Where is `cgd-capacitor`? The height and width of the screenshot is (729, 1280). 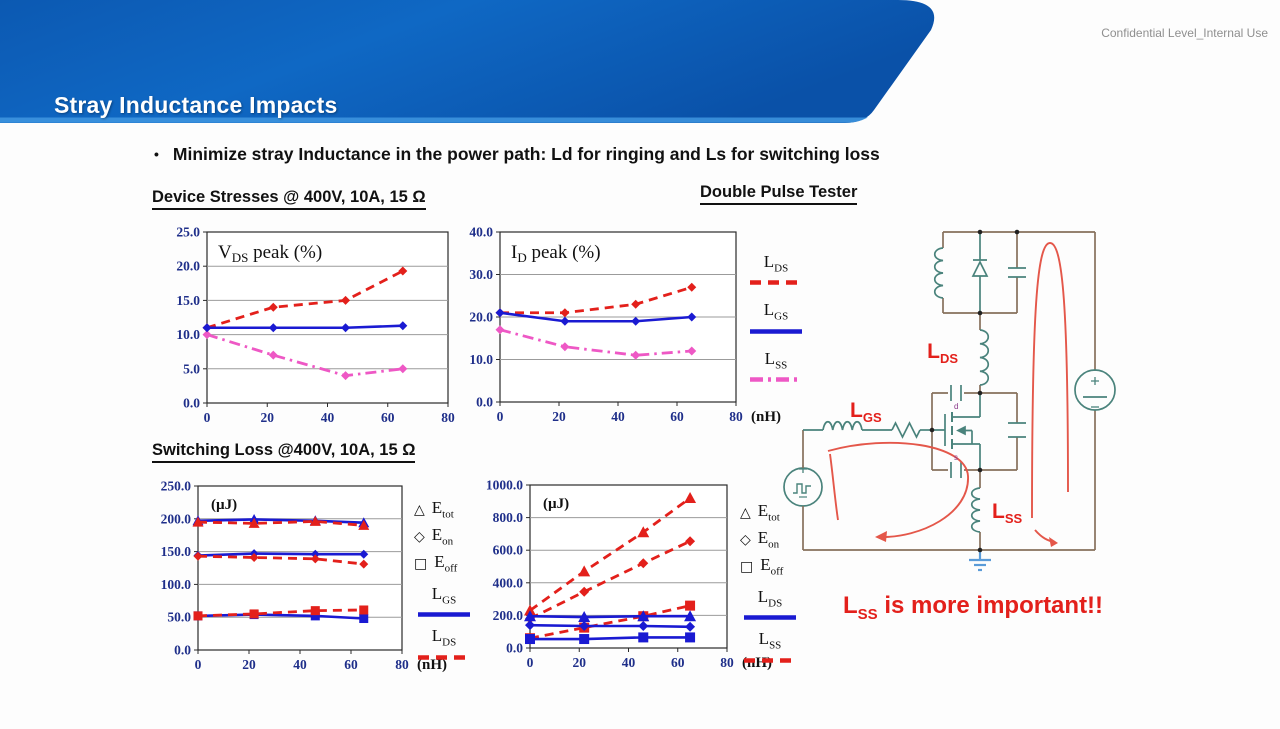
cgd-capacitor is located at coordinates (956, 393).